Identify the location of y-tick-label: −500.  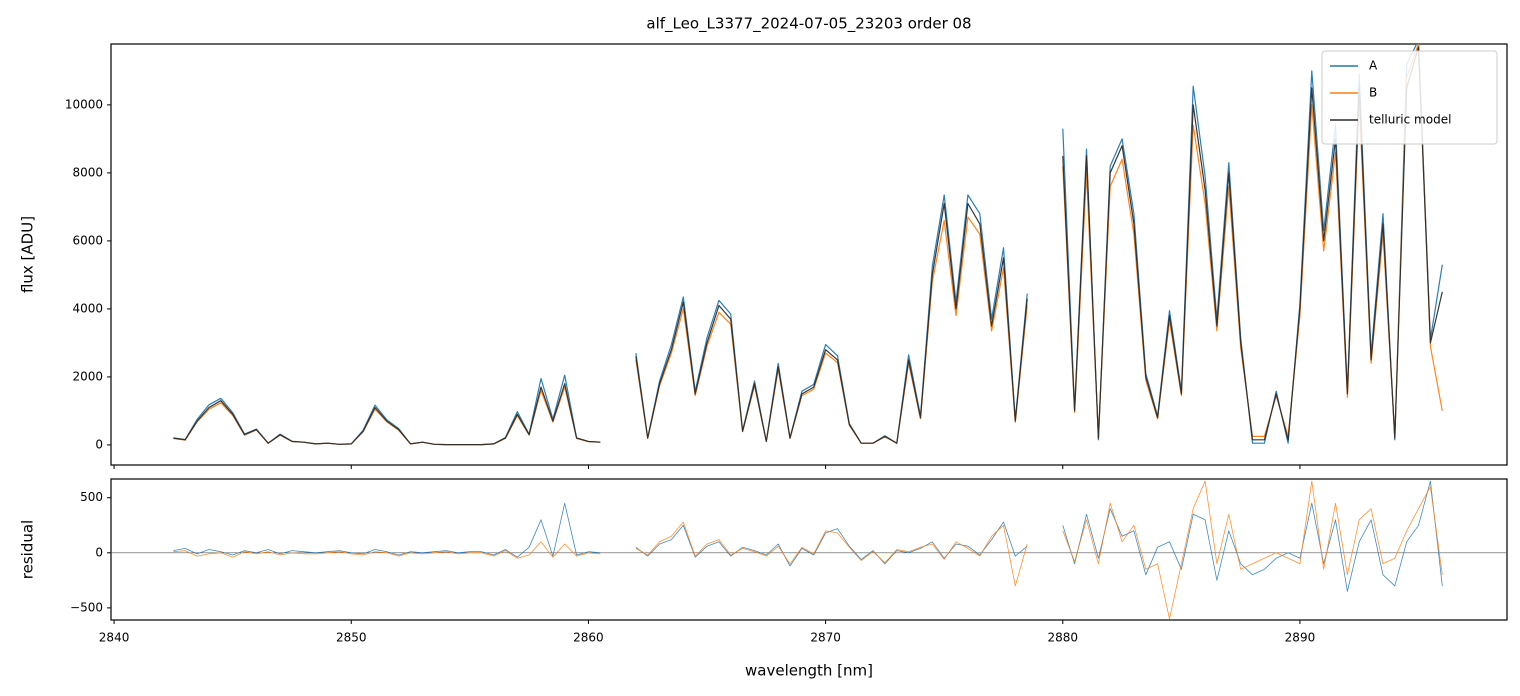
(86, 607).